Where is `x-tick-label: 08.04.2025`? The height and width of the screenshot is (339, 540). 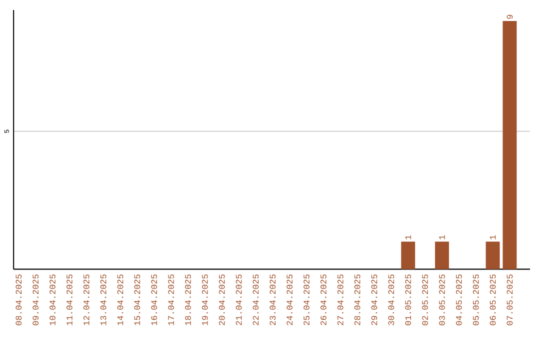 x-tick-label: 08.04.2025 is located at coordinates (19, 300).